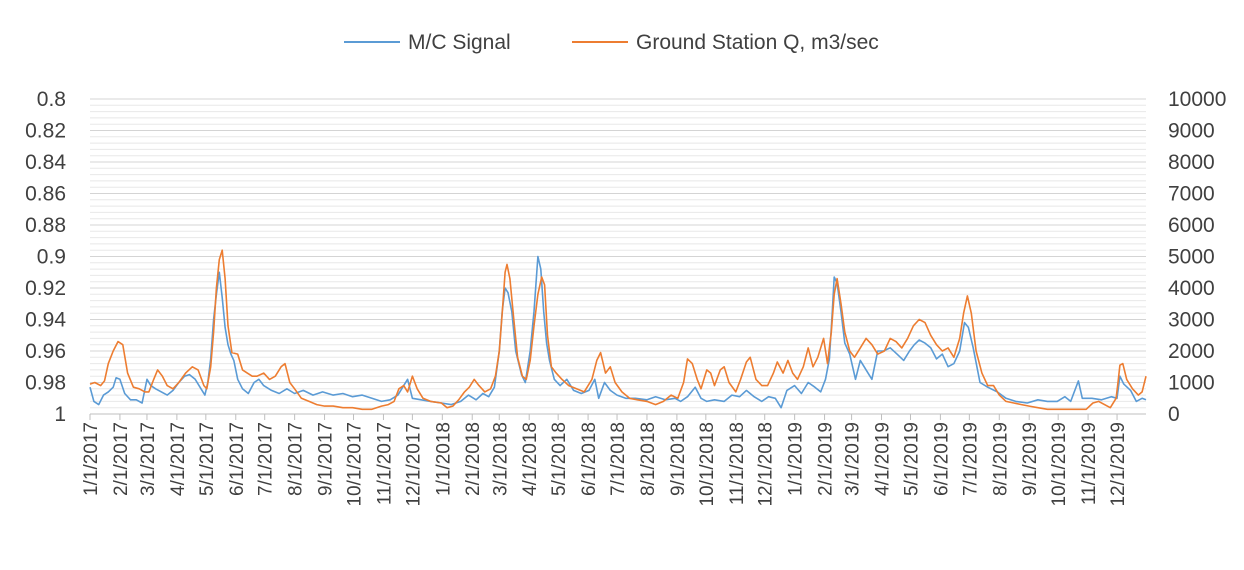 This screenshot has height=570, width=1244. What do you see at coordinates (678, 459) in the screenshot?
I see `x-tick-label: 9/1/2018` at bounding box center [678, 459].